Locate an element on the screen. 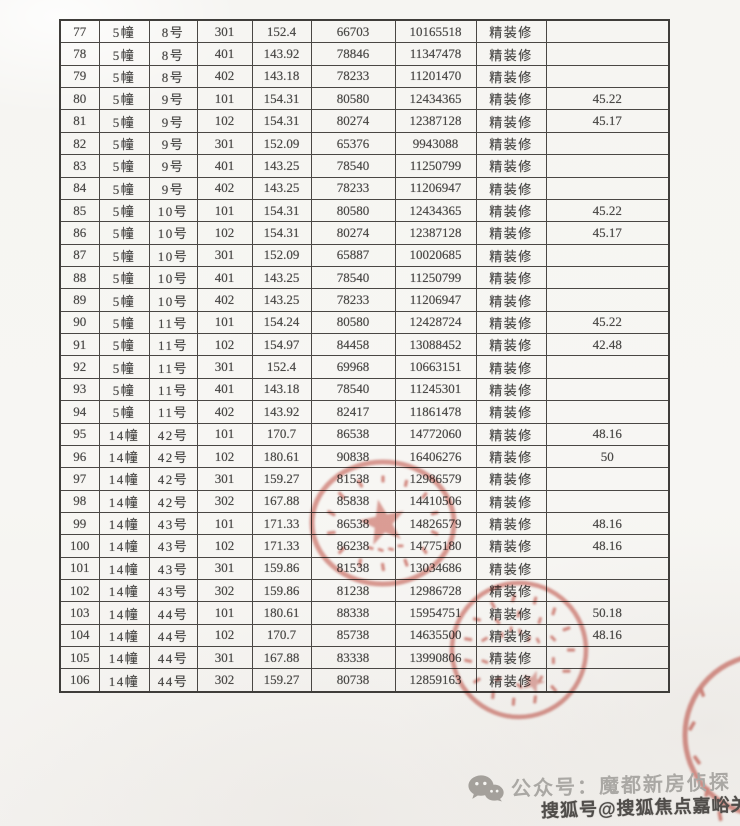  cell-unit_price: 86538 is located at coordinates (353, 434).